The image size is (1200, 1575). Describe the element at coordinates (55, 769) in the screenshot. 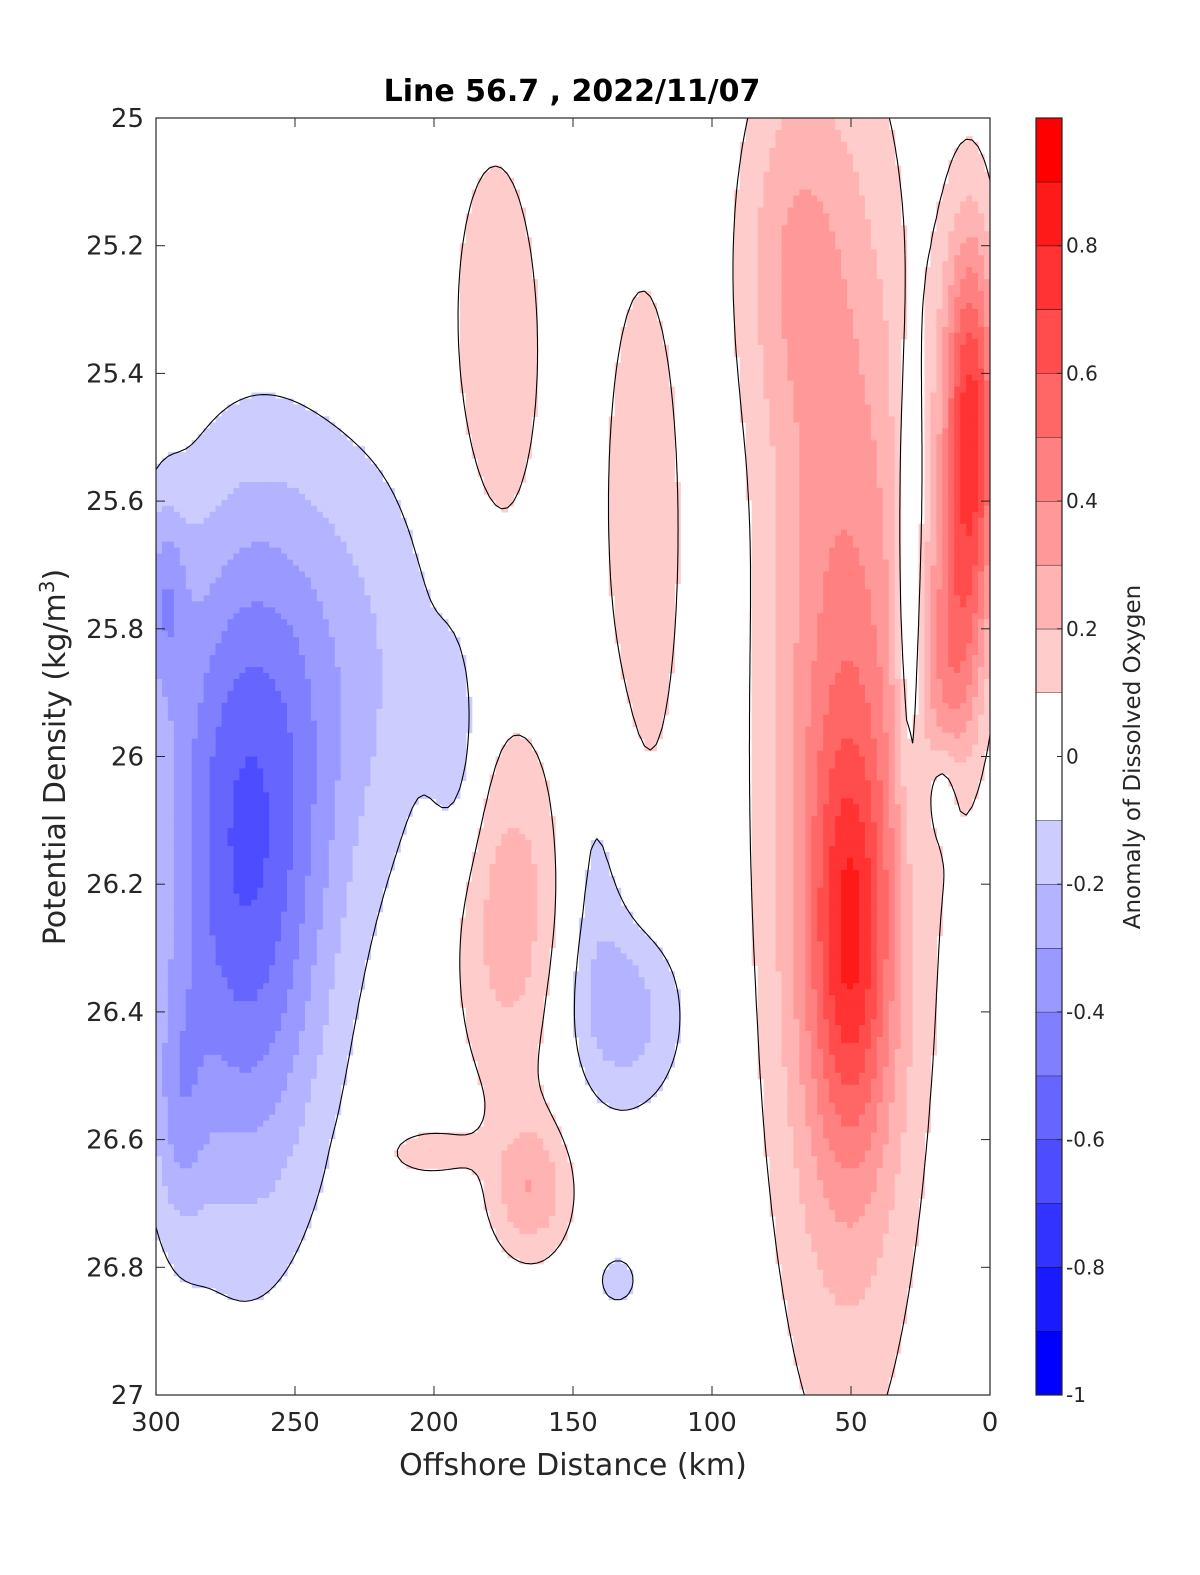

I see `y-axis-label-text: Potential Density (kg/m` at that location.